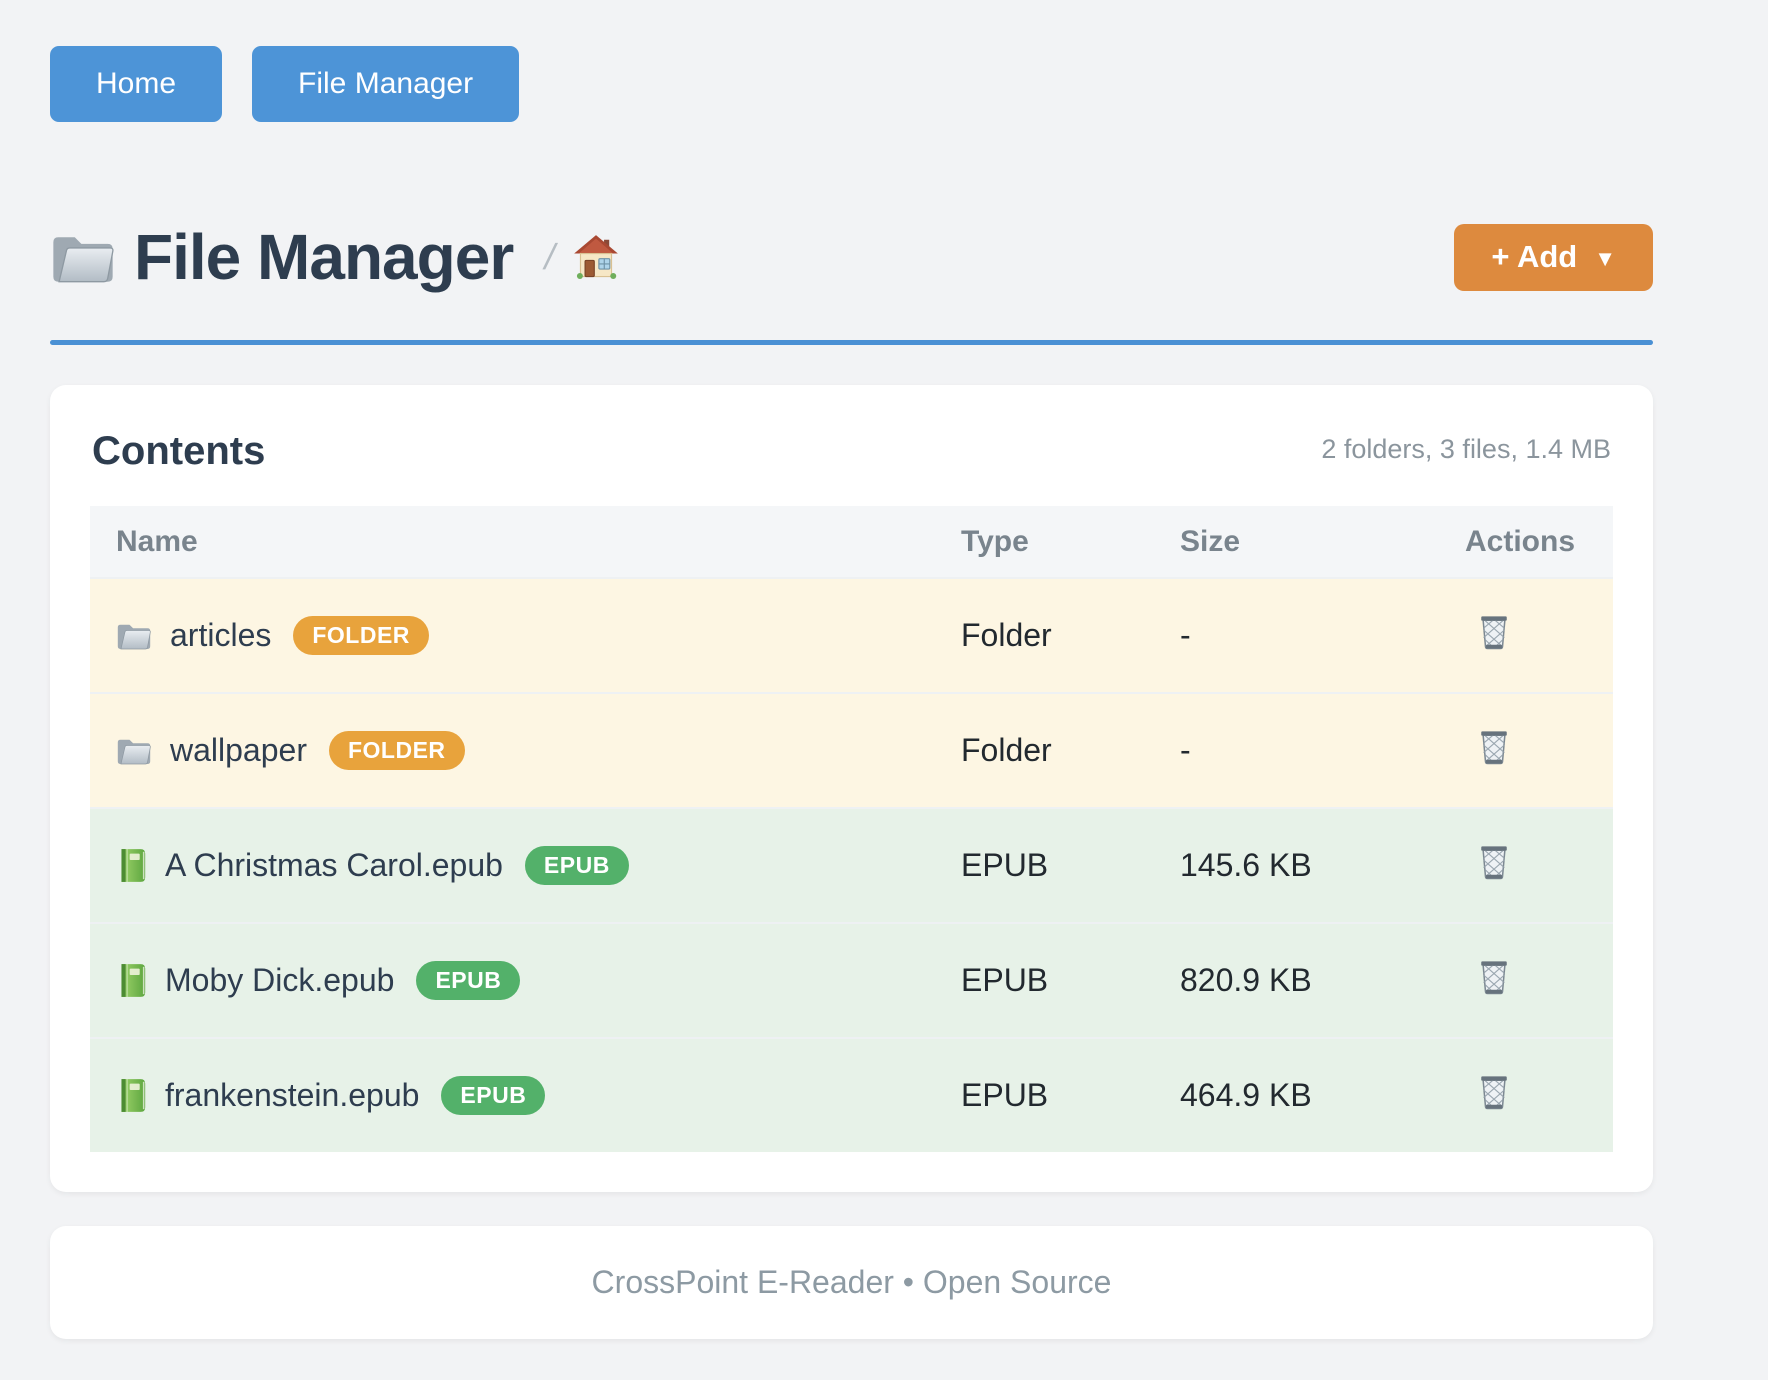 The width and height of the screenshot is (1768, 1380). I want to click on file-name: Moby Dick.epub, so click(280, 980).